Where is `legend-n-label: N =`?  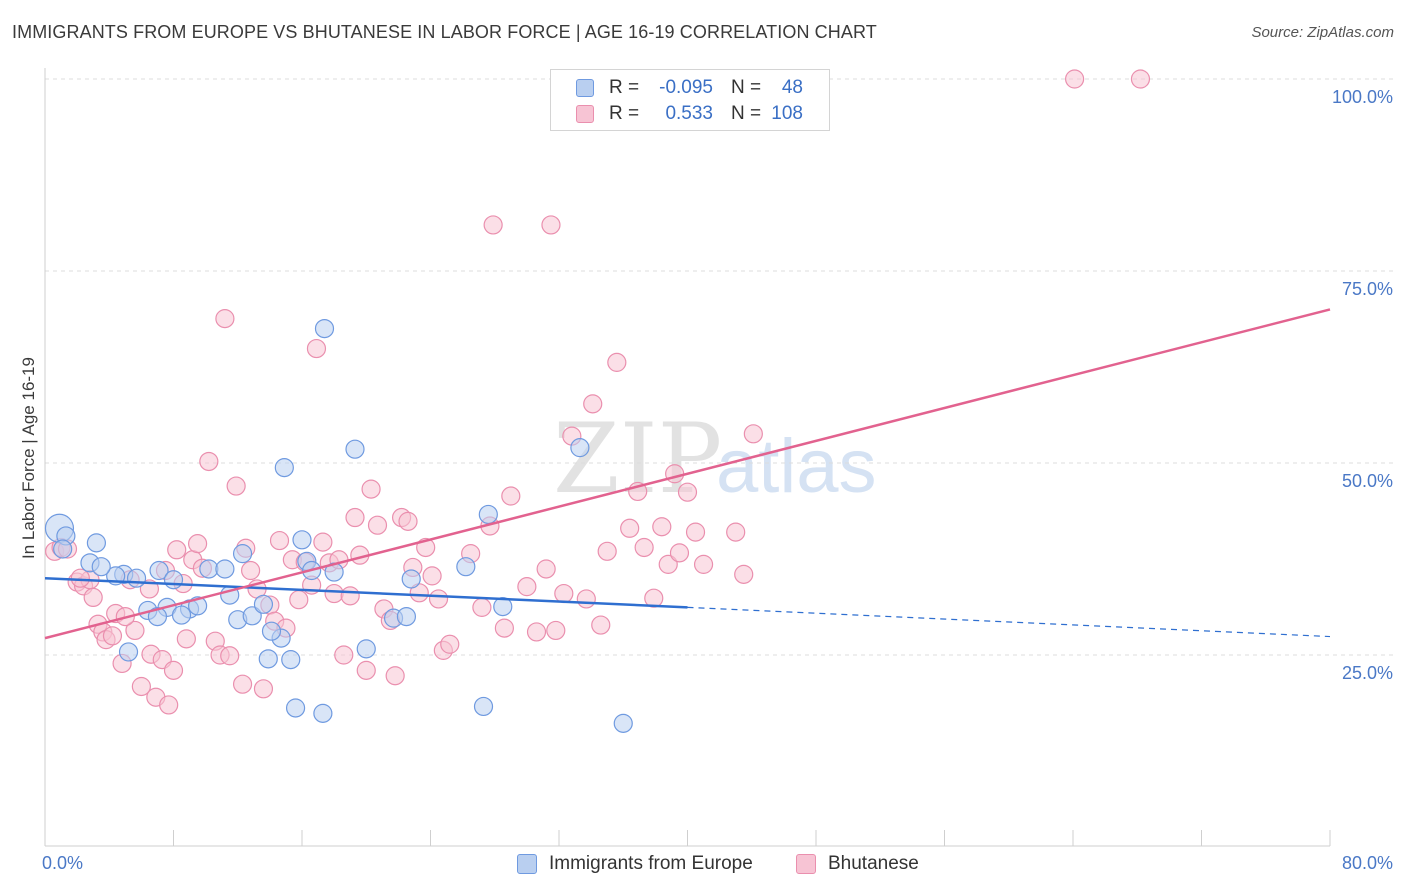
legend-n-label: N = is located at coordinates (746, 87).